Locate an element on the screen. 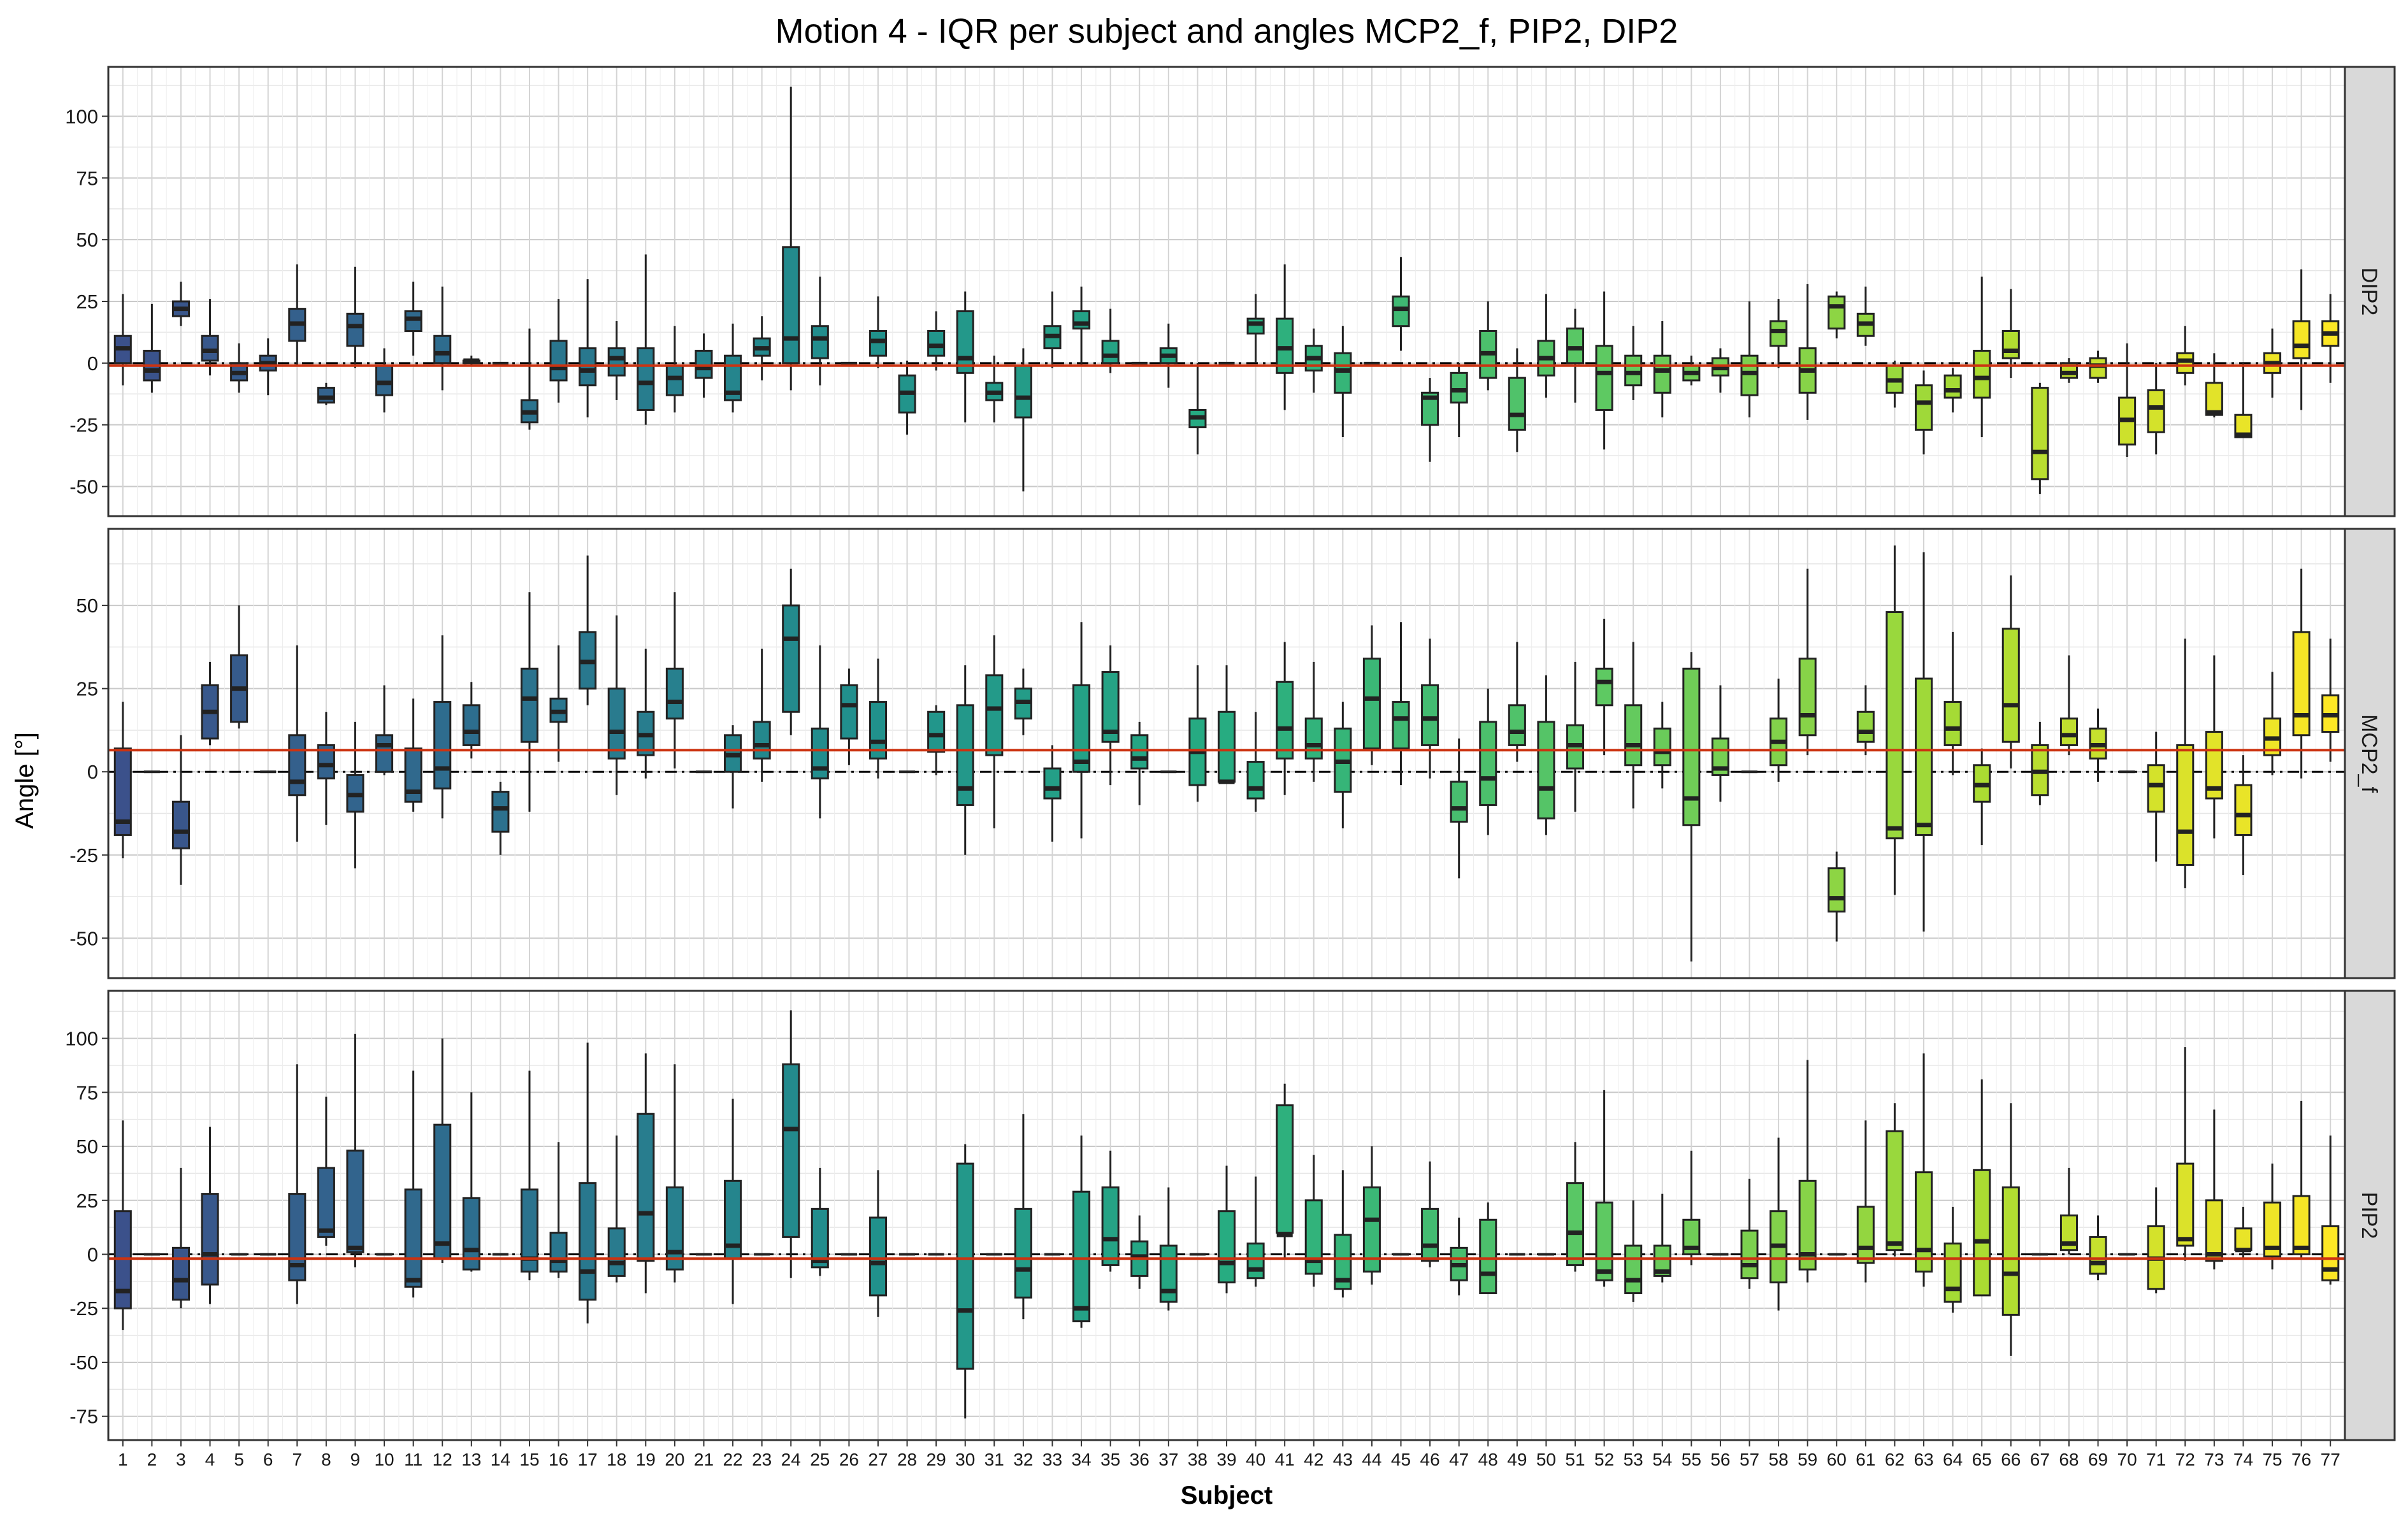 The height and width of the screenshot is (1528, 2408). x-tick-label: 23 is located at coordinates (762, 1459).